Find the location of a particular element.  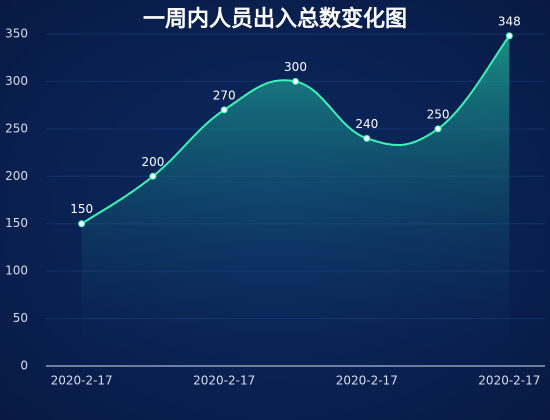

chart-title: 一周内人员出入总数变化图 is located at coordinates (275, 19).